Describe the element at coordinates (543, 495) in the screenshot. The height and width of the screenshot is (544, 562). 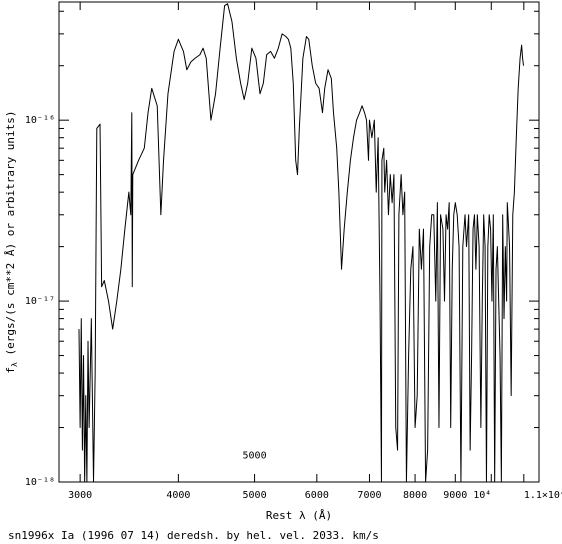
I see `x-tick-label: 1.1×10⁴` at that location.